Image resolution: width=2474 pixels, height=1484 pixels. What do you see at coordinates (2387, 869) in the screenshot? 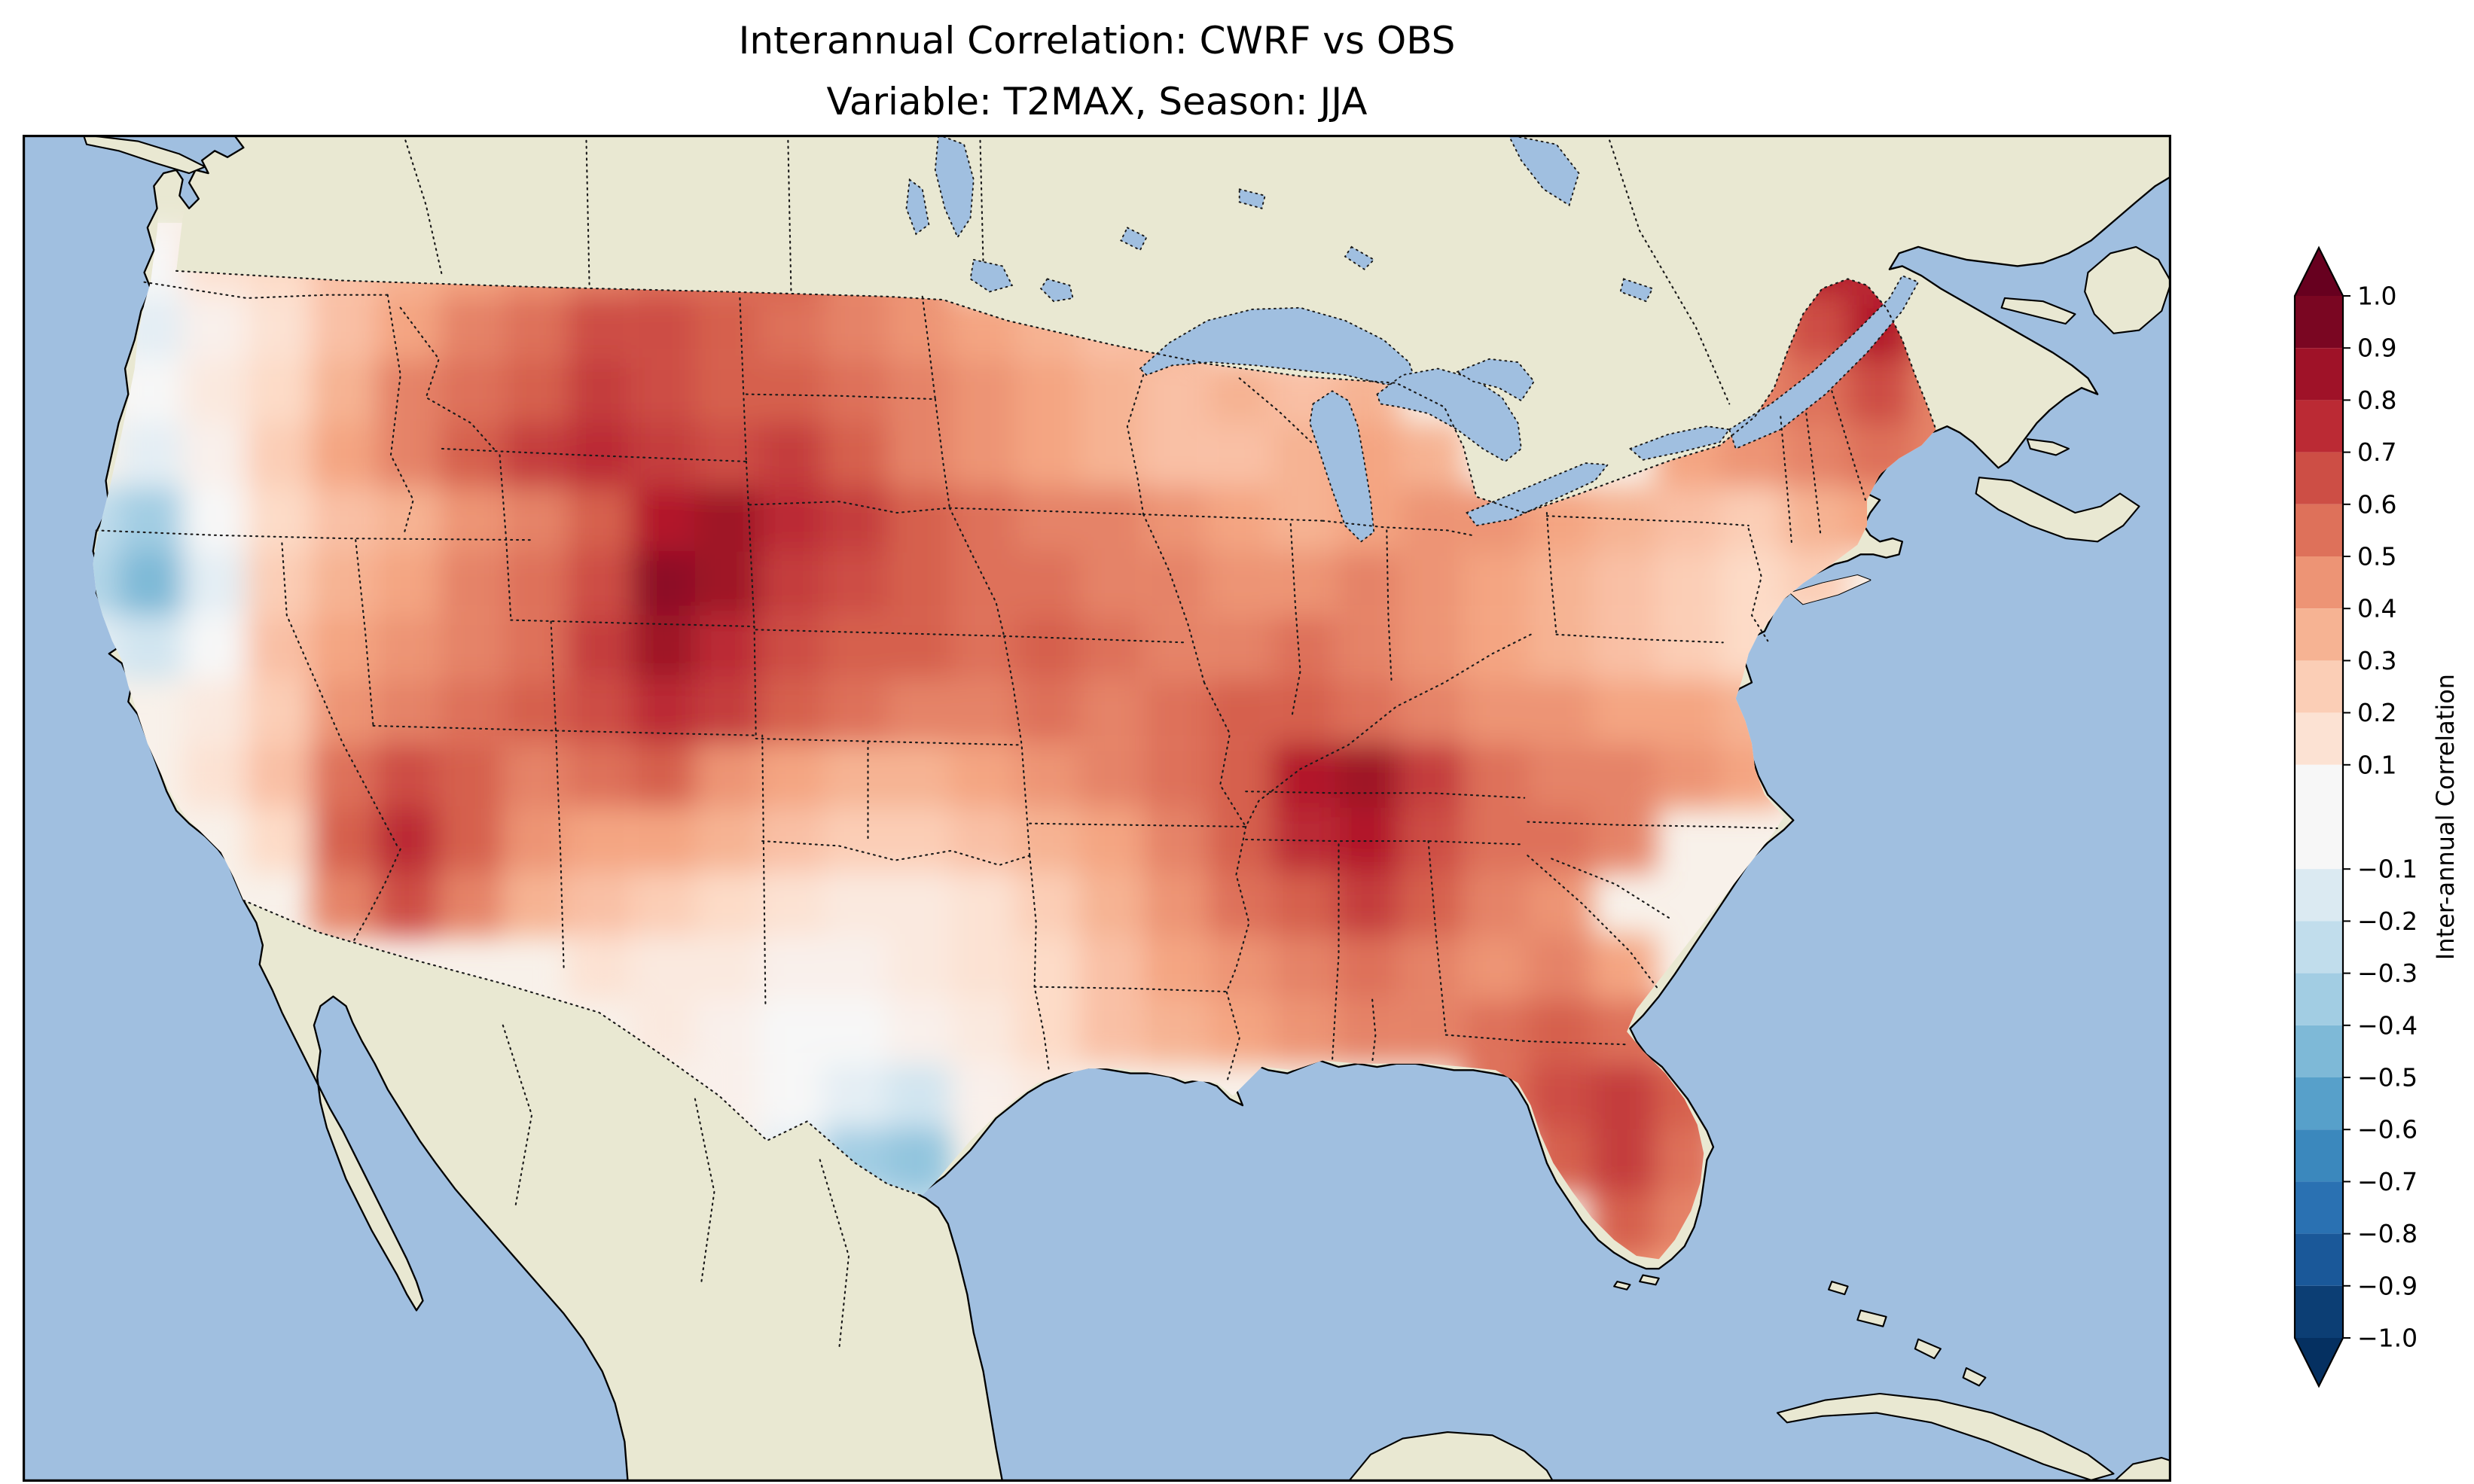
I see `colorbar-tick-label: −0.1` at bounding box center [2387, 869].